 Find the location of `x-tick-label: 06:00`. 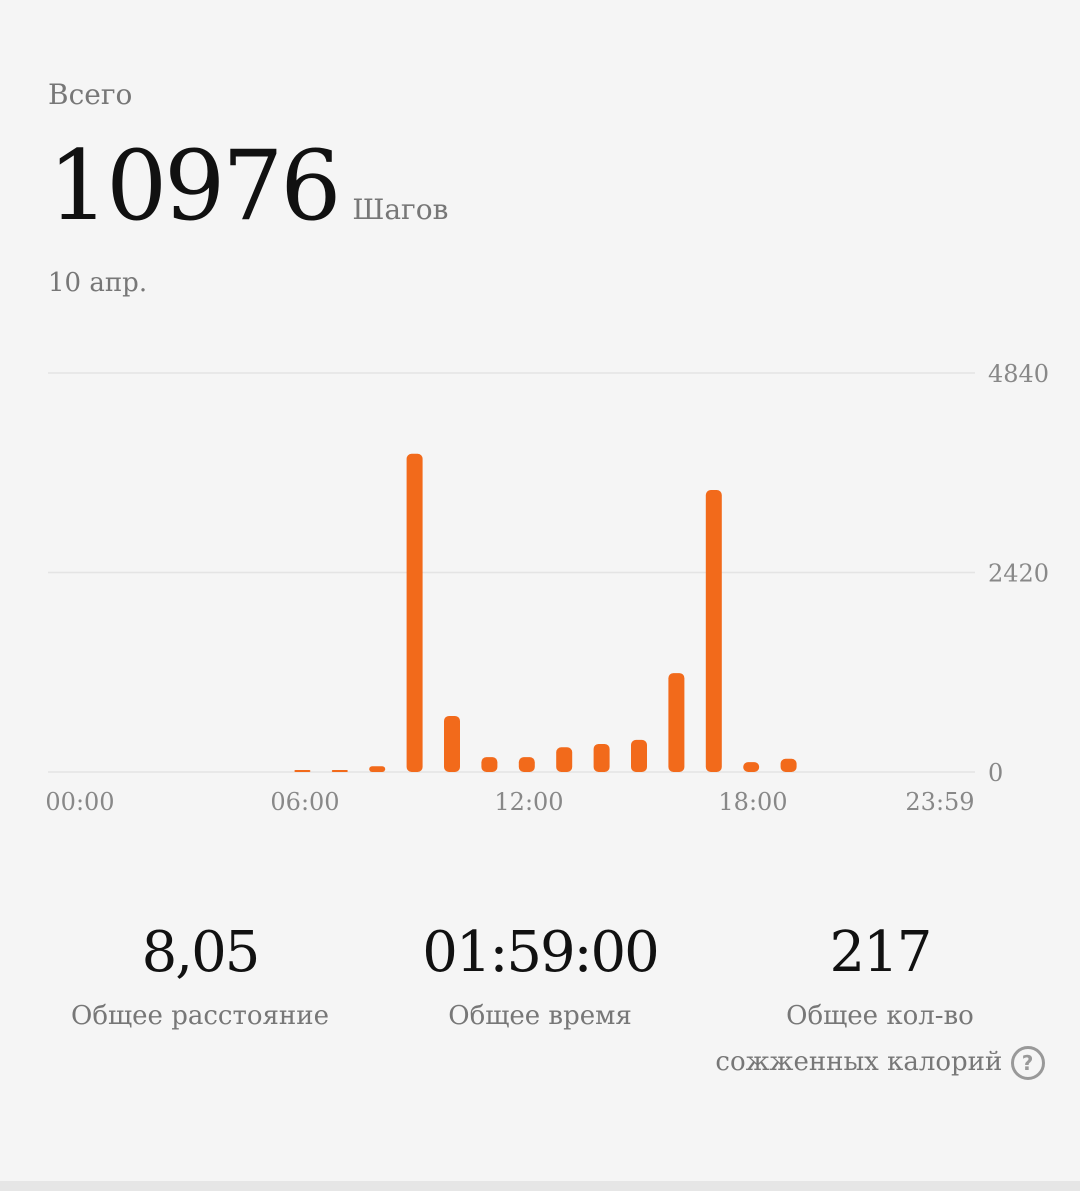

x-tick-label: 06:00 is located at coordinates (304, 802).